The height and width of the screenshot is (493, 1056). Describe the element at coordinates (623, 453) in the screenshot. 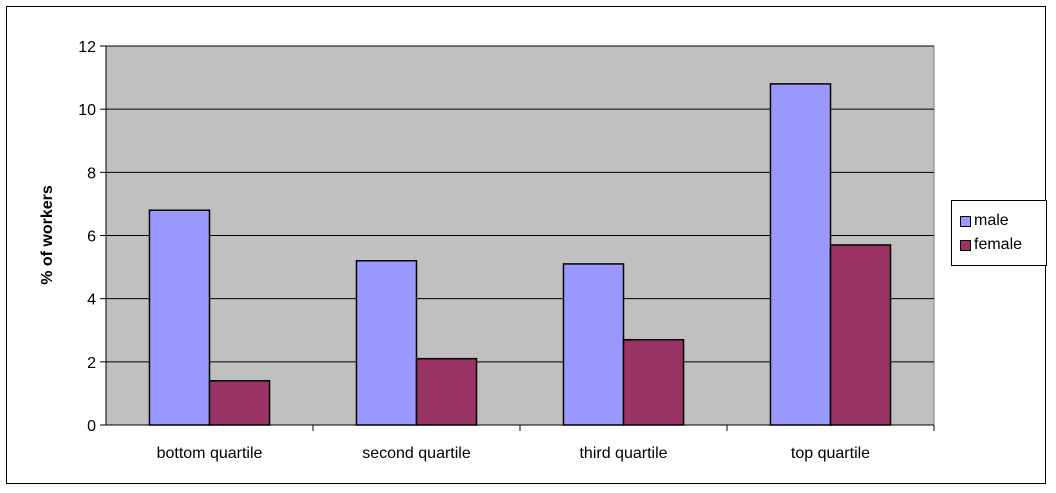

I see `x-tick-label-2: third quartile` at that location.